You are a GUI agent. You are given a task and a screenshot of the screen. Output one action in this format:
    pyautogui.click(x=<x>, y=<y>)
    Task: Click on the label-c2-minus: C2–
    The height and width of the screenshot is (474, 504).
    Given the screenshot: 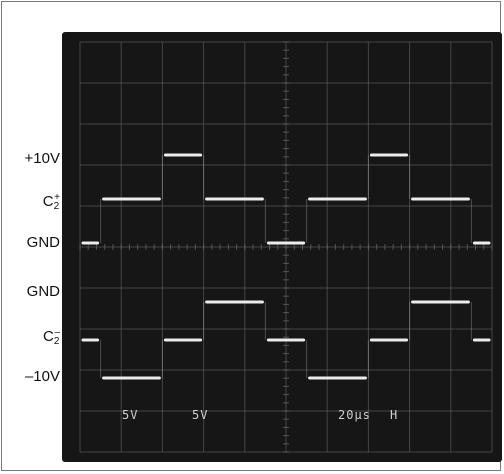 What is the action you would take?
    pyautogui.click(x=51, y=337)
    